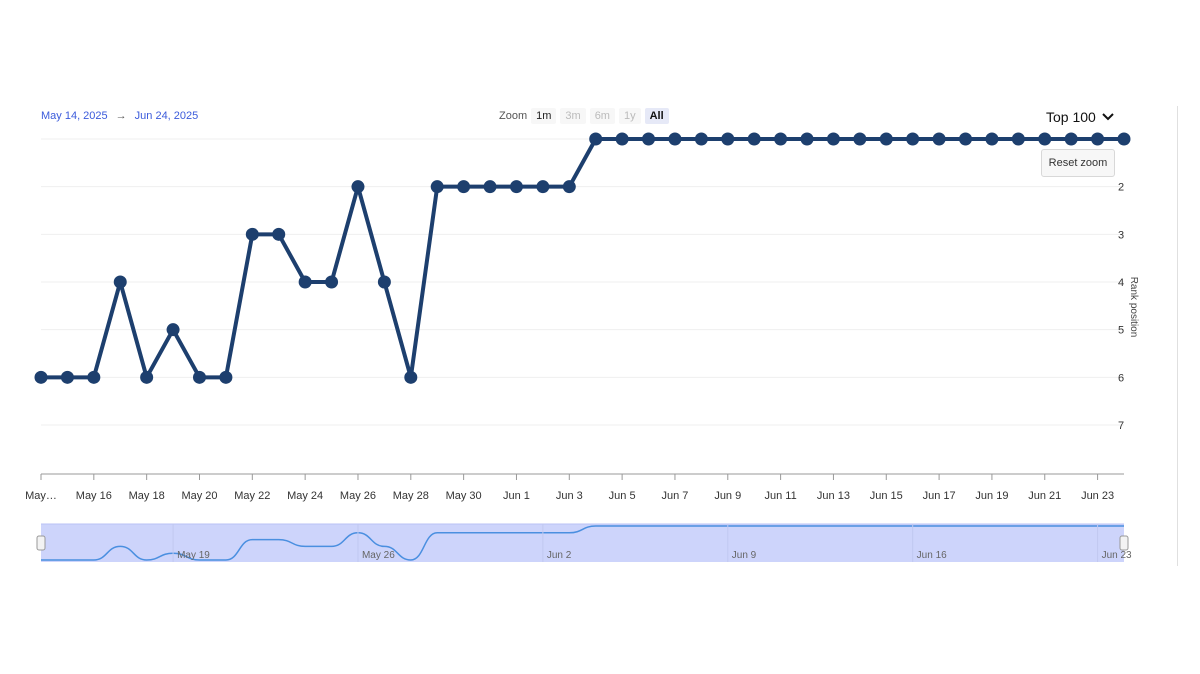  What do you see at coordinates (1108, 117) in the screenshot?
I see `chevron-down-icon` at bounding box center [1108, 117].